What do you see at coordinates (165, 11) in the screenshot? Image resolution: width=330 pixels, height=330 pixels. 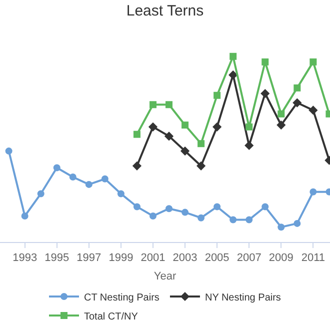 I see `chart-title: Least Terns` at bounding box center [165, 11].